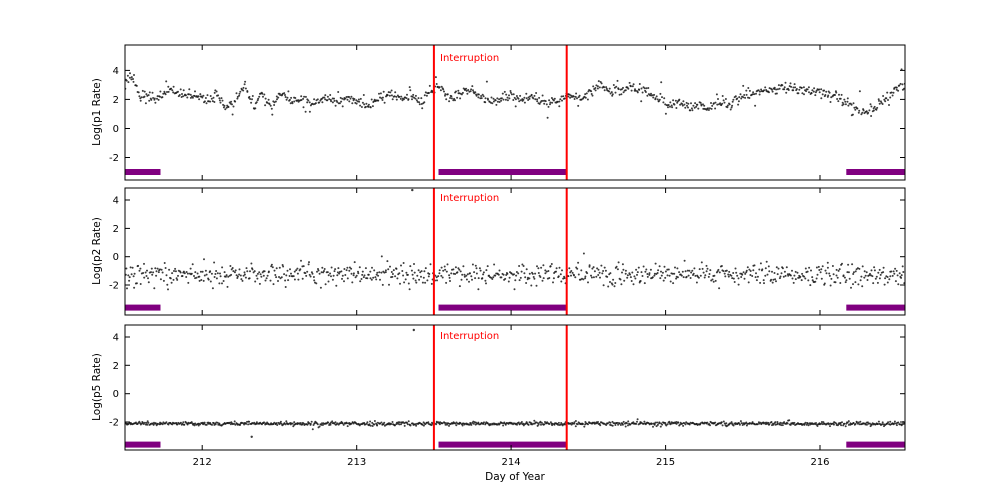  Describe the element at coordinates (511, 462) in the screenshot. I see `x-tick-label: 214` at that location.